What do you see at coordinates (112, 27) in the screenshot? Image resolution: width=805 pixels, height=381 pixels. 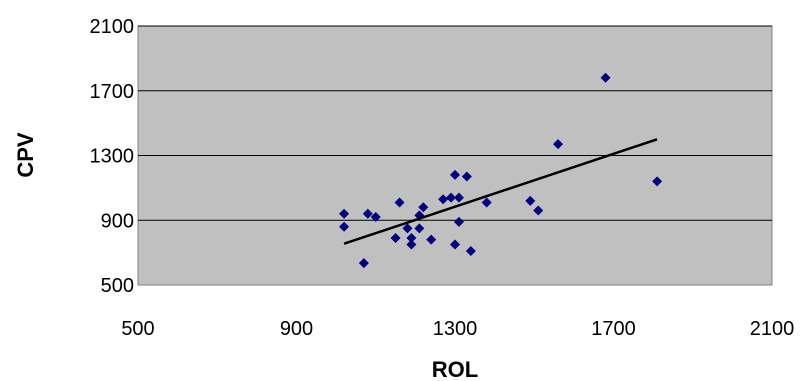 I see `y-tick-label: 2100` at bounding box center [112, 27].